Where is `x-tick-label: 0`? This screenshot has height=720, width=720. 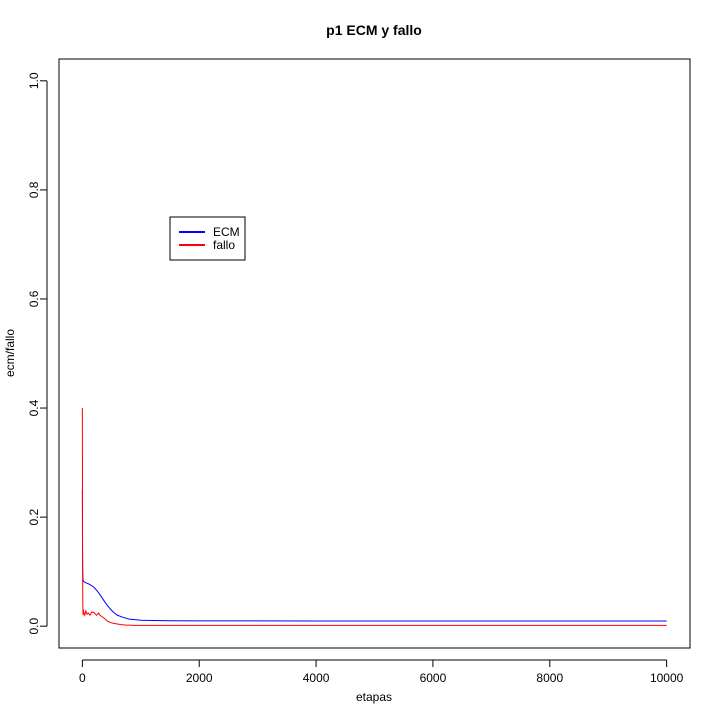 x-tick-label: 0 is located at coordinates (82, 678).